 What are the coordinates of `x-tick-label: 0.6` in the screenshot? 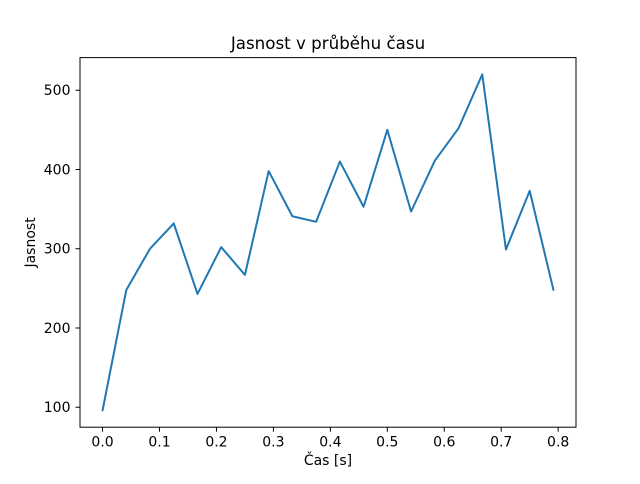 It's located at (444, 443).